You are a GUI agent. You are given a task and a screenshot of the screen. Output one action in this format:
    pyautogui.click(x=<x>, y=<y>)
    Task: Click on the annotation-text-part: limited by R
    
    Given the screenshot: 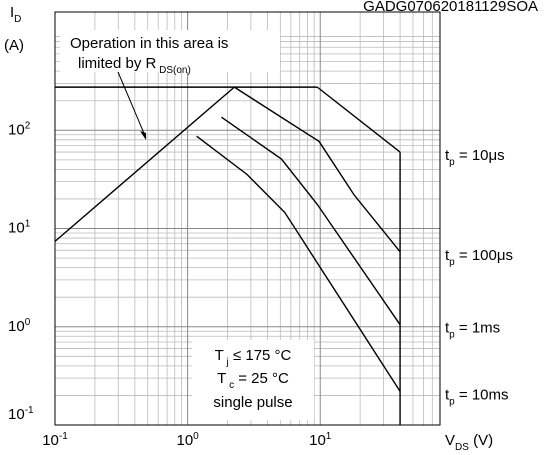 What is the action you would take?
    pyautogui.click(x=117, y=63)
    